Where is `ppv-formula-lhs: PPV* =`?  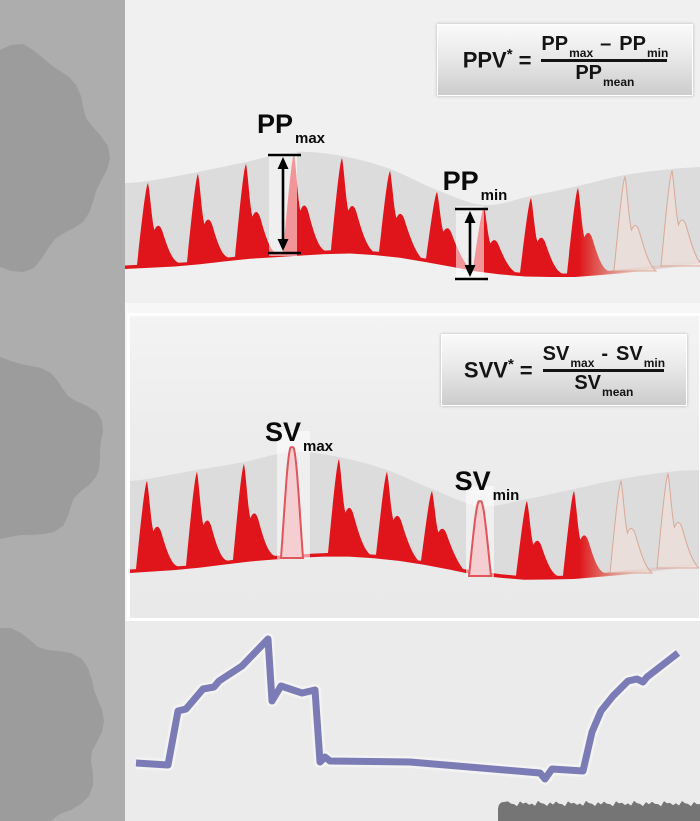
ppv-formula-lhs: PPV* = is located at coordinates (497, 59).